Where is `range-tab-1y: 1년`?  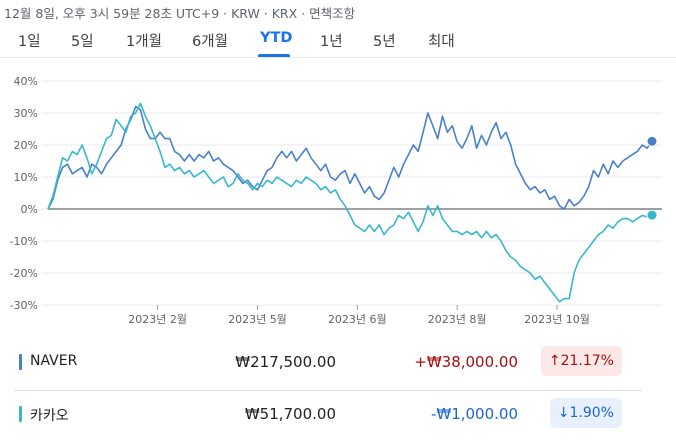
range-tab-1y: 1년 is located at coordinates (331, 42).